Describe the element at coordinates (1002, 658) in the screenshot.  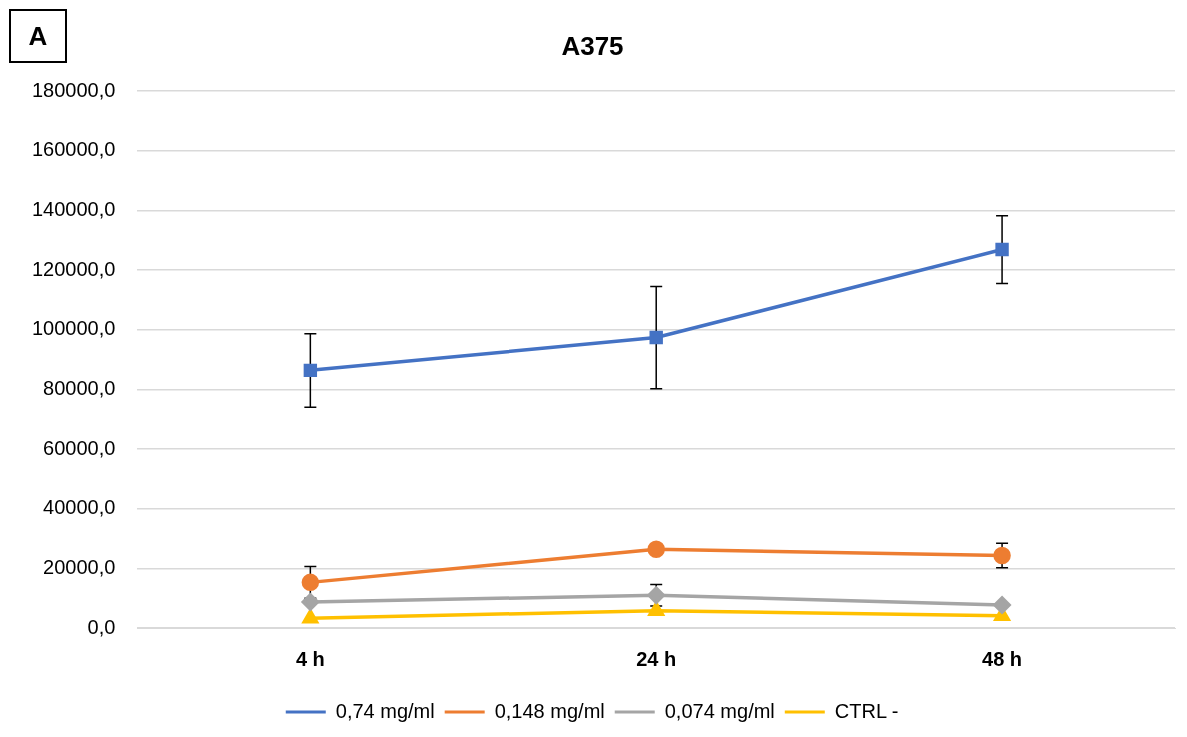
I see `x-tick-label: 48 h` at that location.